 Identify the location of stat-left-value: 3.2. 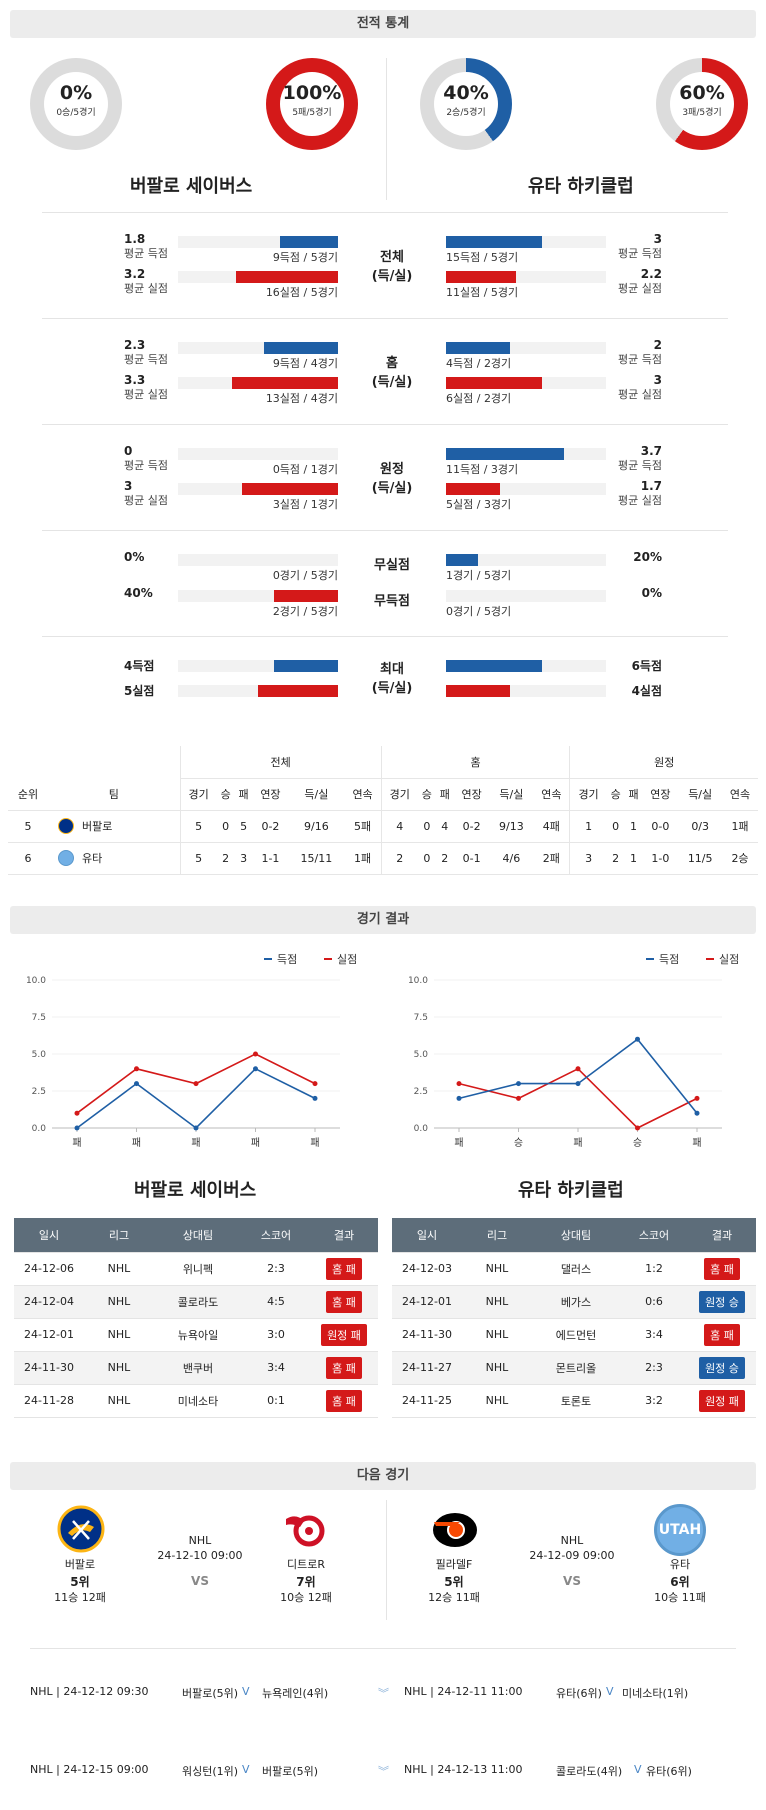
(135, 274).